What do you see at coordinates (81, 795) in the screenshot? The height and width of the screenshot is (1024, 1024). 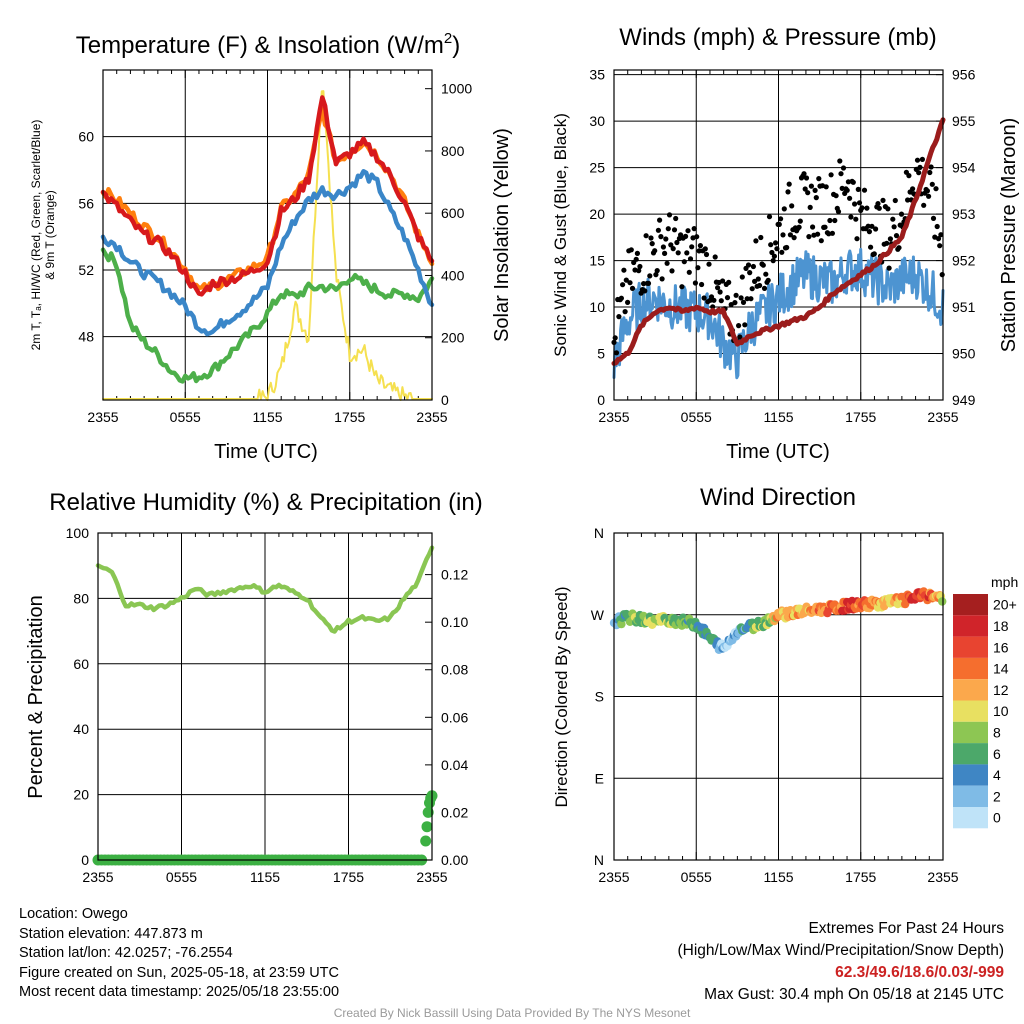 I see `humidity-ytick-label: 20` at bounding box center [81, 795].